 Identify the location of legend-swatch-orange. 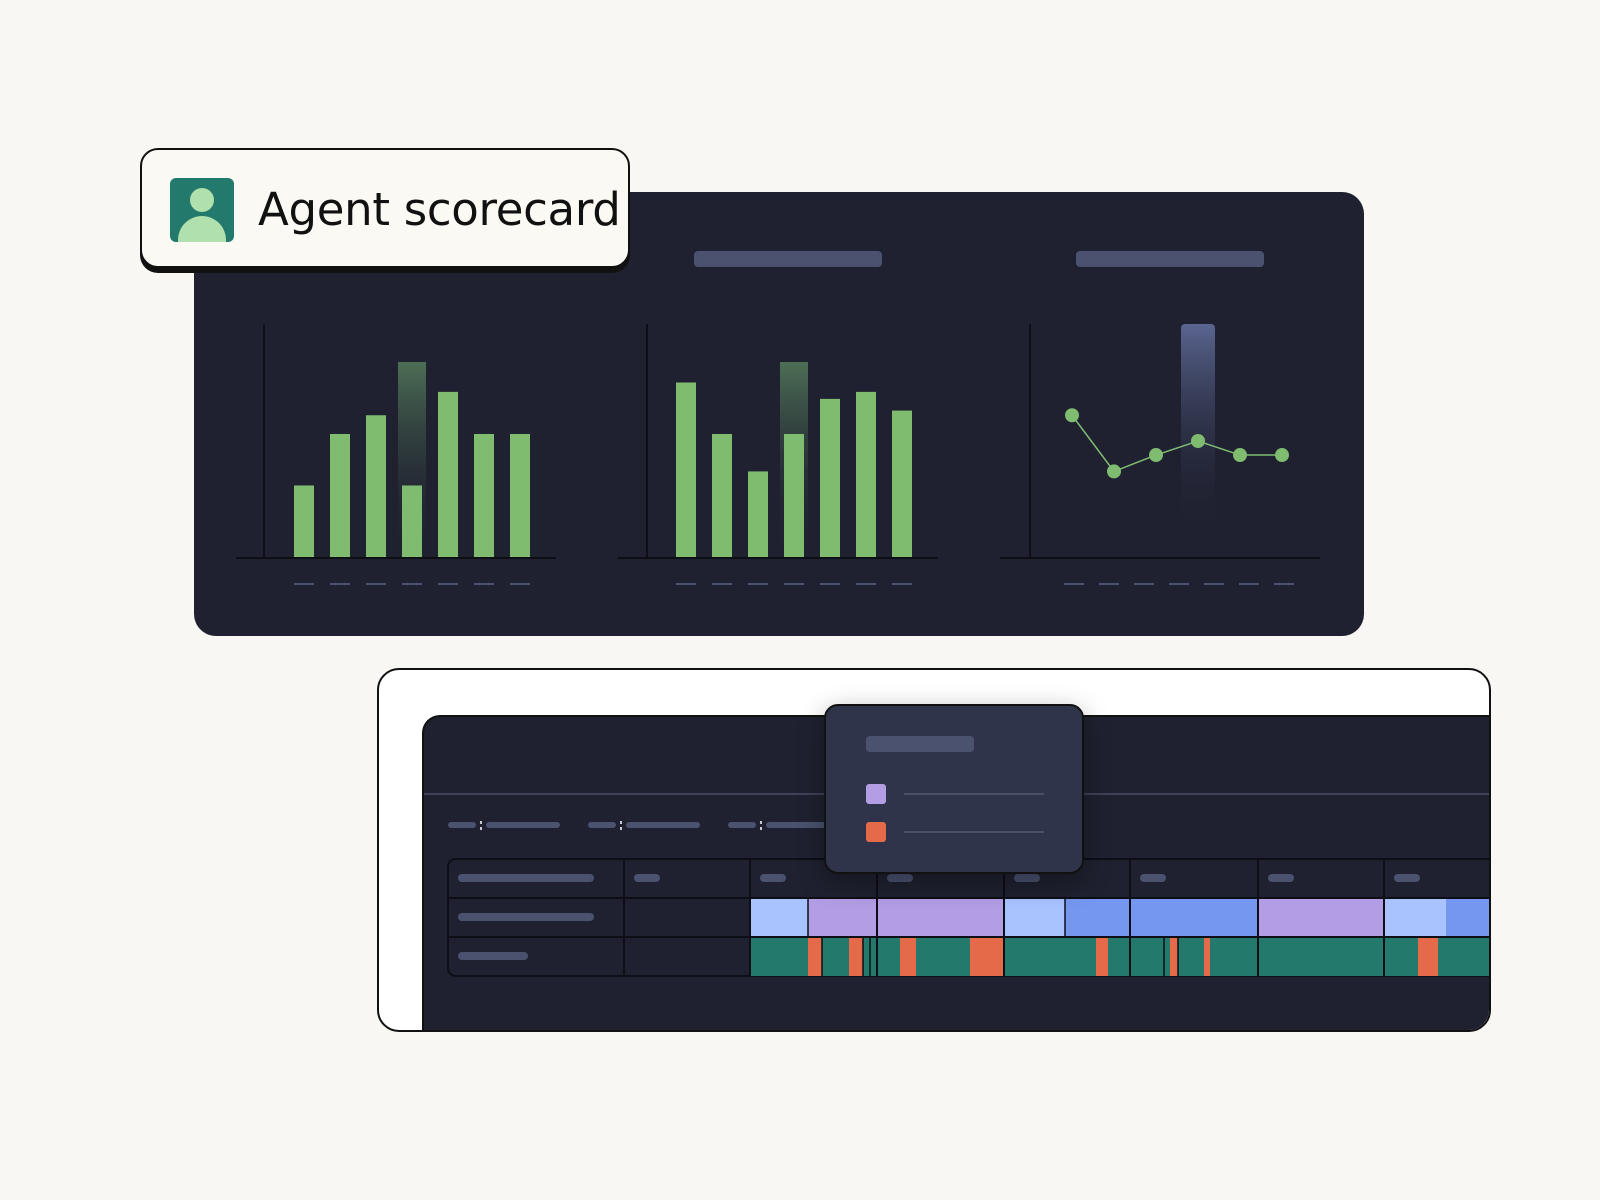
(876, 832).